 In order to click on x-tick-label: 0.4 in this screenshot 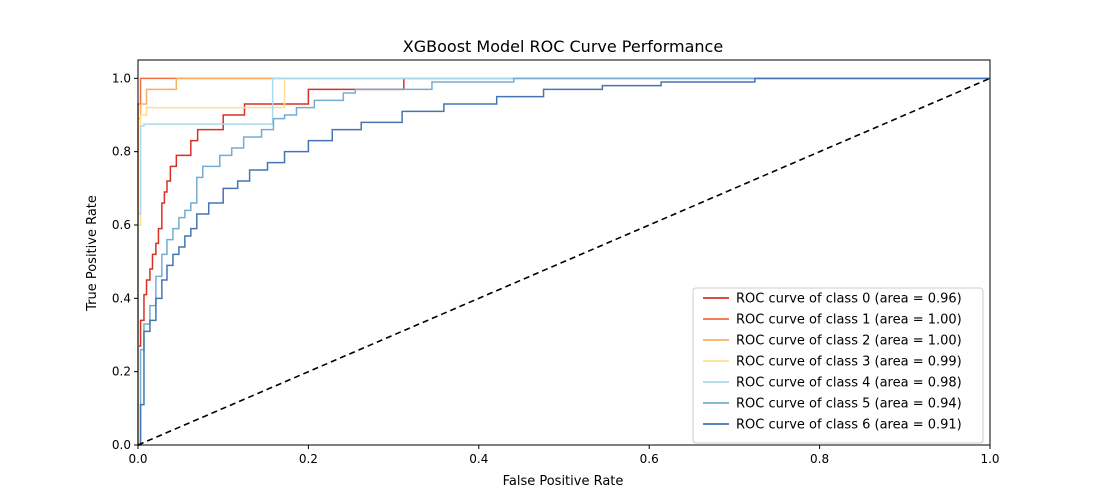, I will do `click(478, 459)`.